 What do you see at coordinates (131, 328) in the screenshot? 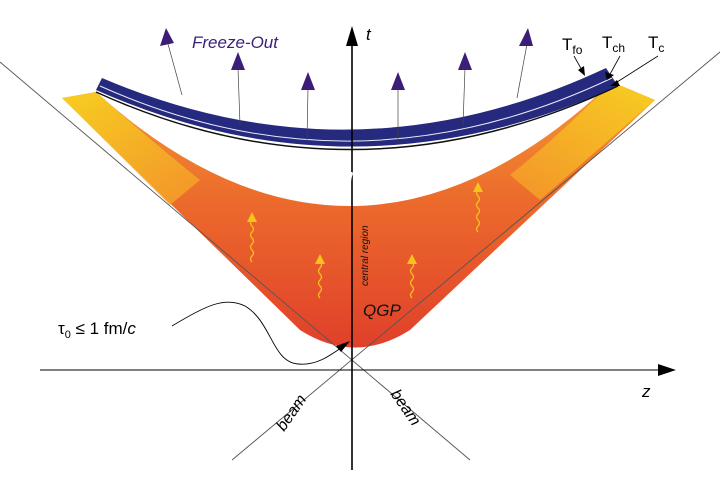
I see `tau-c: c` at bounding box center [131, 328].